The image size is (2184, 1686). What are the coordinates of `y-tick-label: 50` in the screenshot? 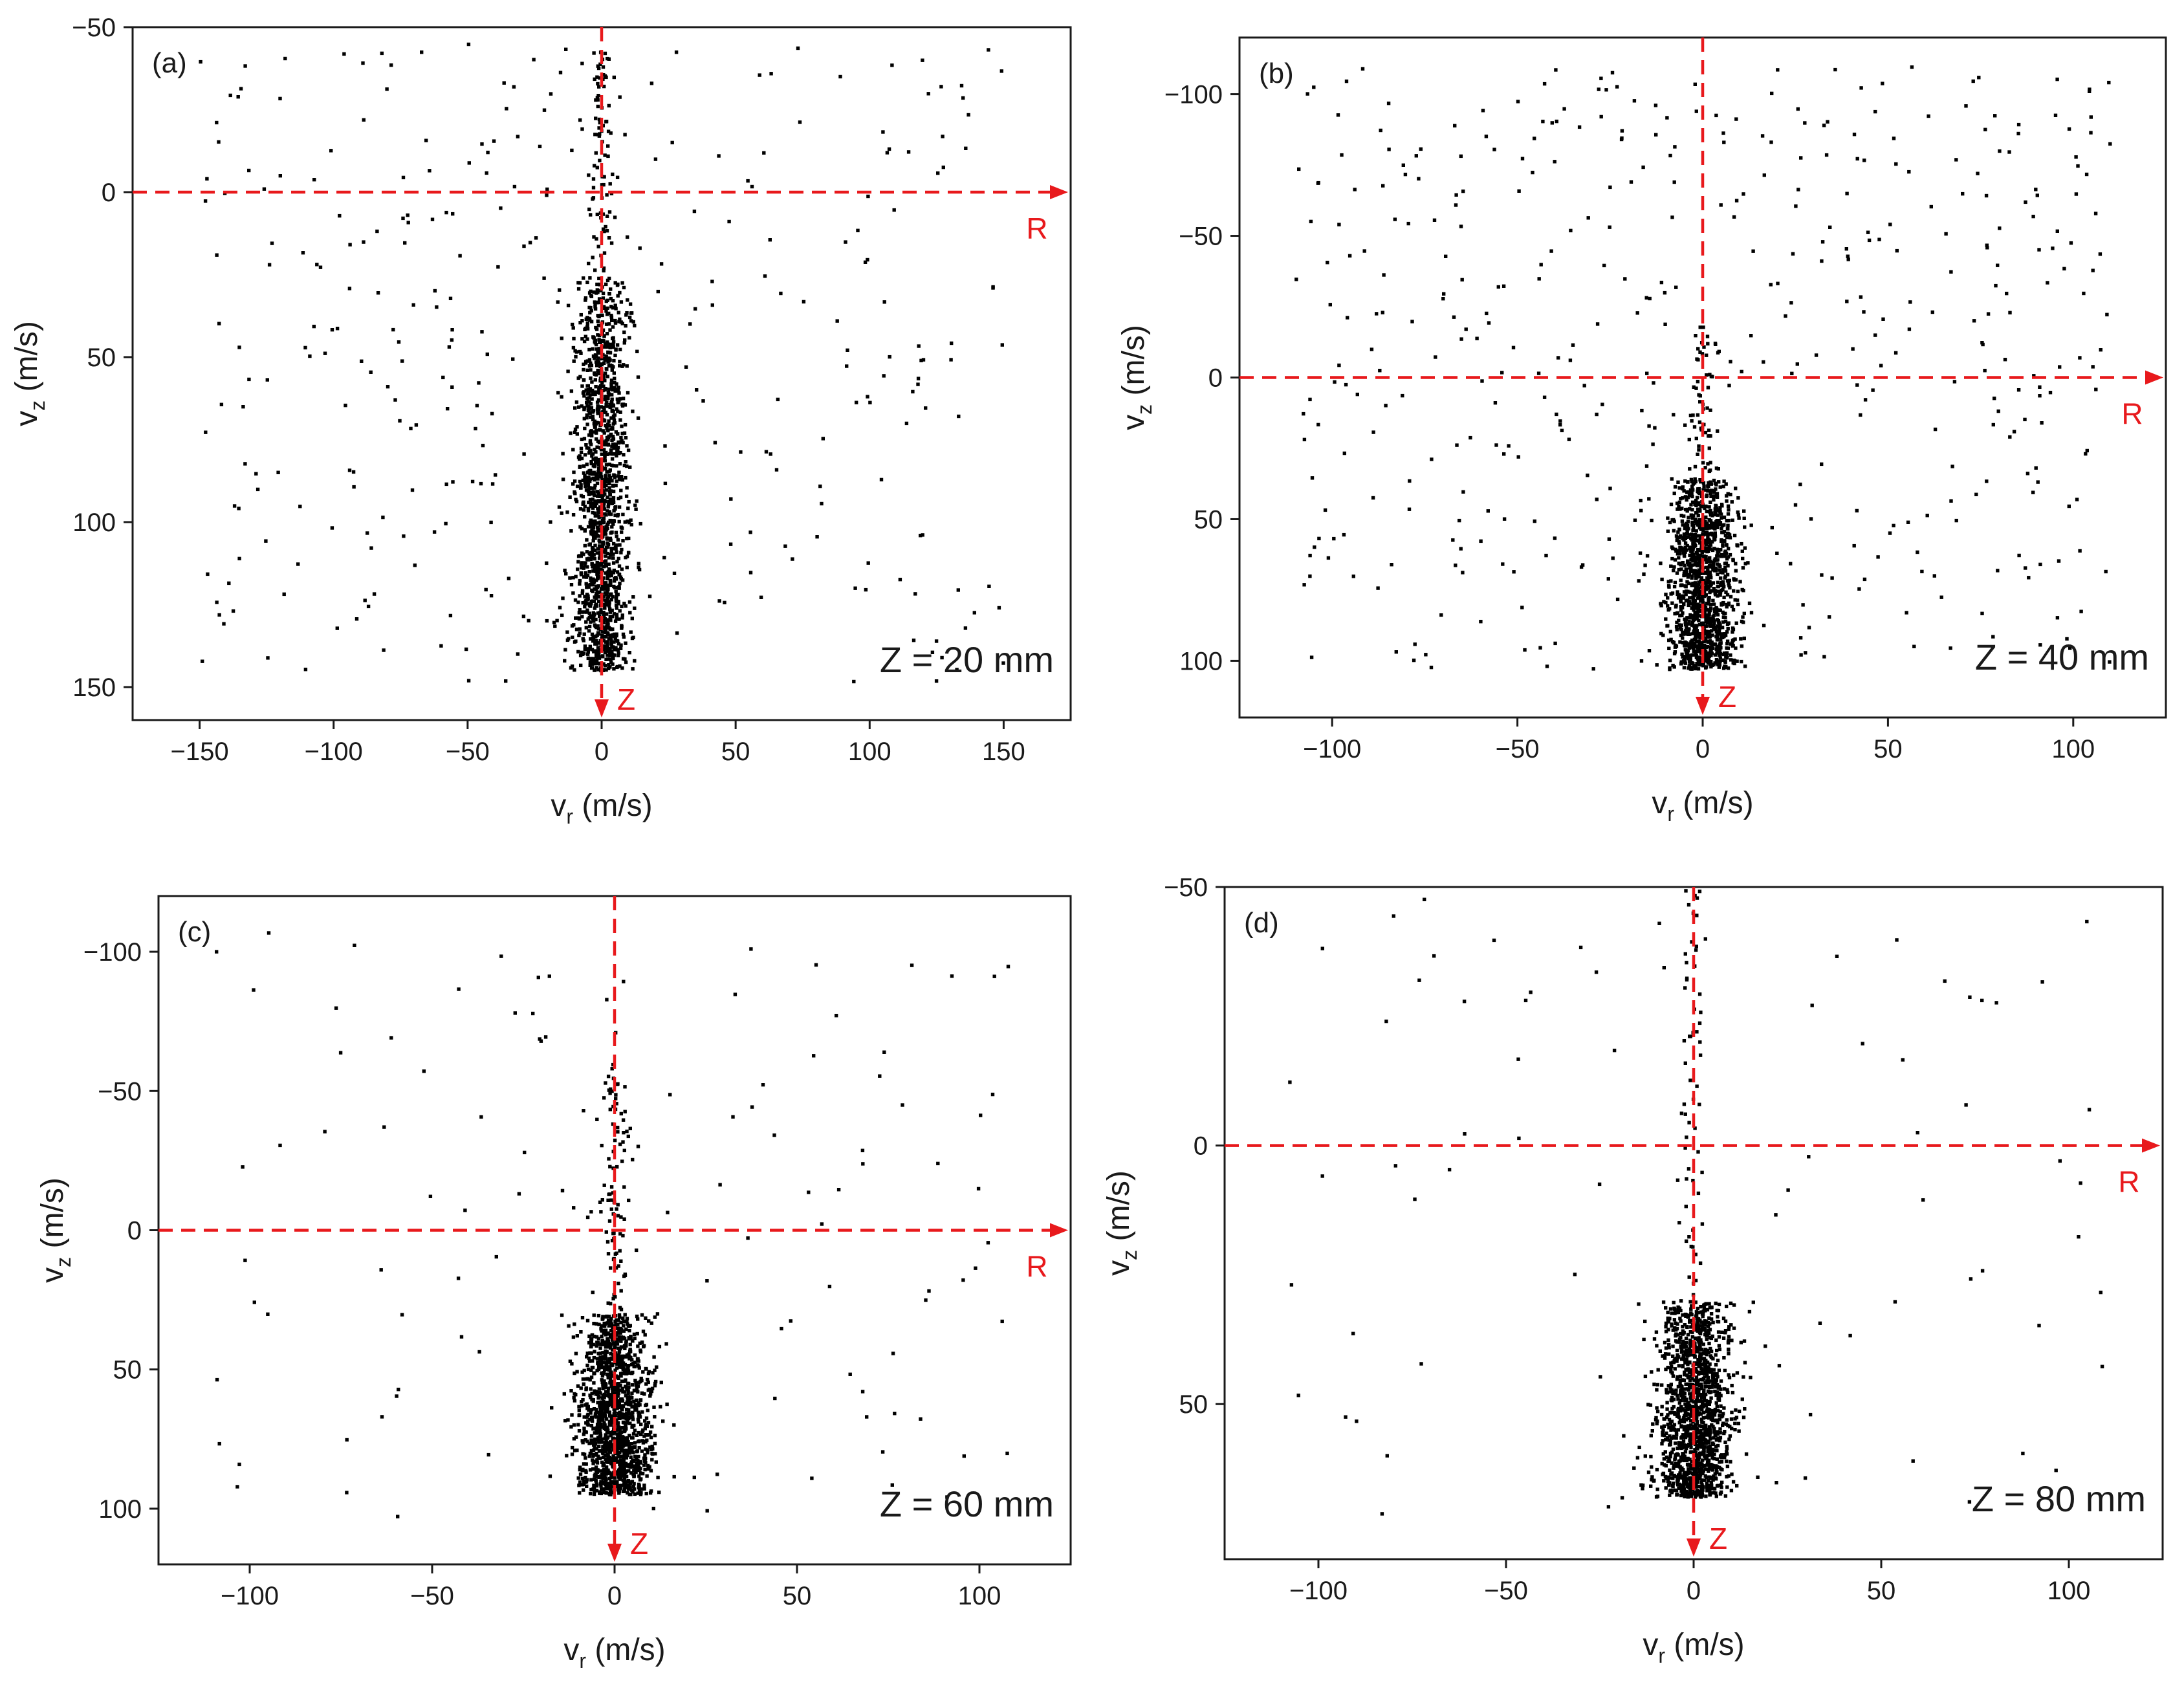 It's located at (1208, 519).